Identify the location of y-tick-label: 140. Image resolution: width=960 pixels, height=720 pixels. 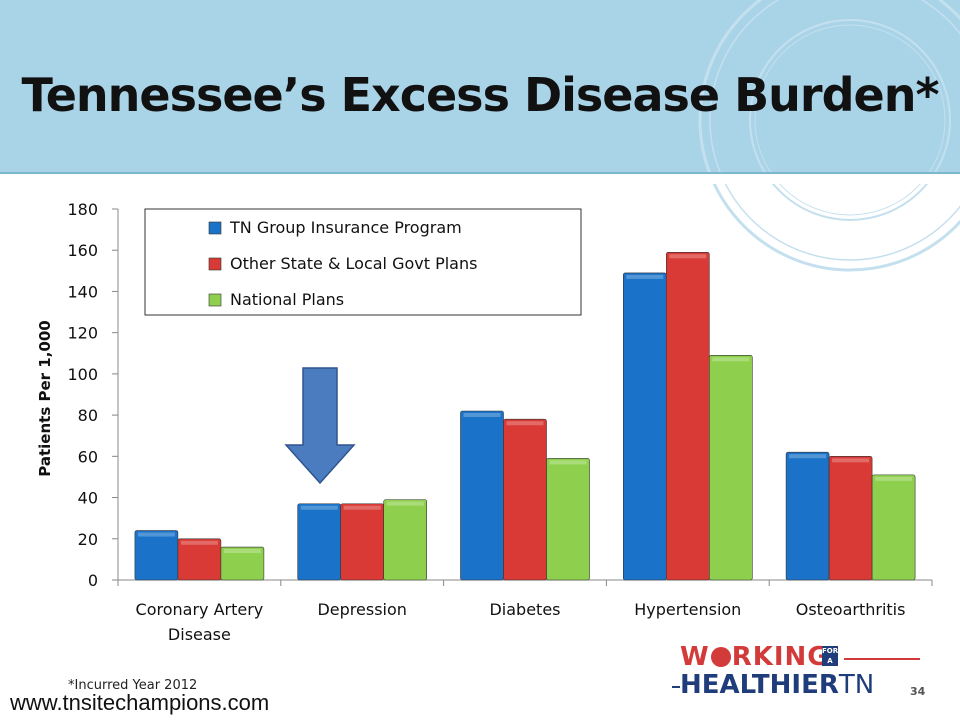
(82, 291).